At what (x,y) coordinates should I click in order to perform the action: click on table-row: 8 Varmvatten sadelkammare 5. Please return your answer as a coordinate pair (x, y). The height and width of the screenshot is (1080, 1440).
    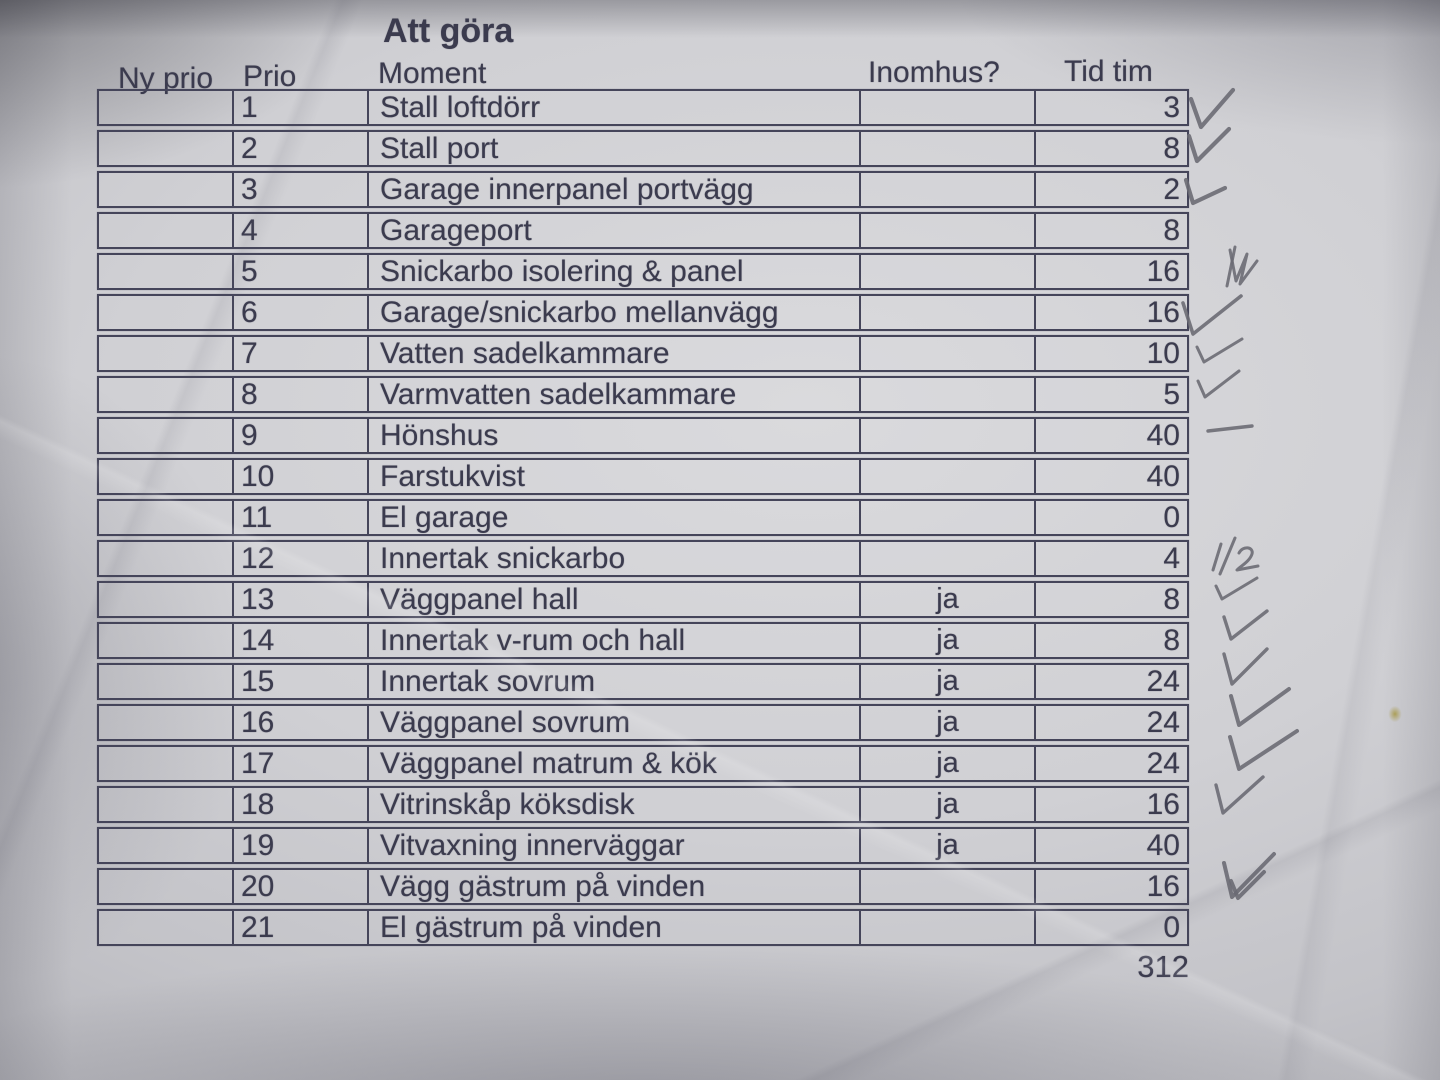
    Looking at the image, I should click on (643, 394).